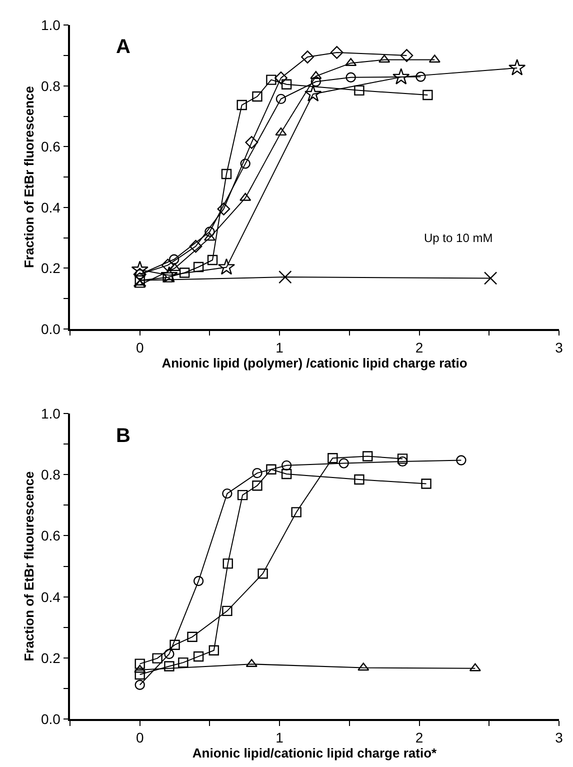 The image size is (573, 767). What do you see at coordinates (28, 566) in the screenshot?
I see `y-axis-title: Fraction of EtBr fluourescence` at bounding box center [28, 566].